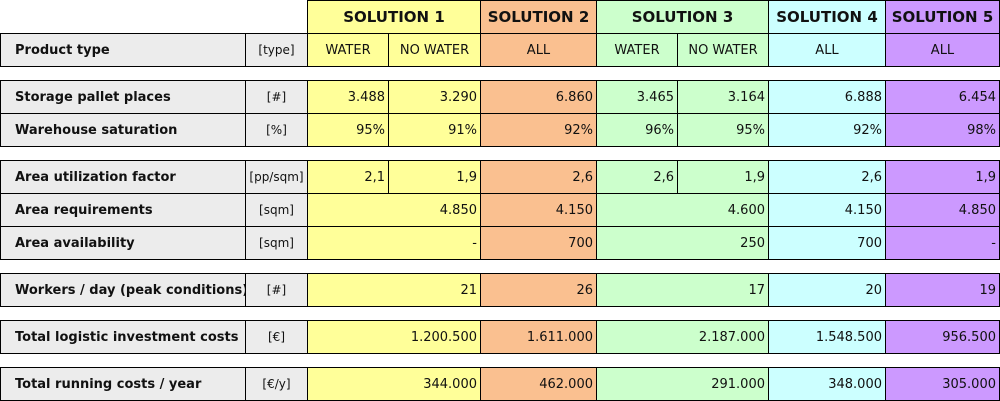 The width and height of the screenshot is (1000, 401). I want to click on value-cell: 20, so click(827, 290).